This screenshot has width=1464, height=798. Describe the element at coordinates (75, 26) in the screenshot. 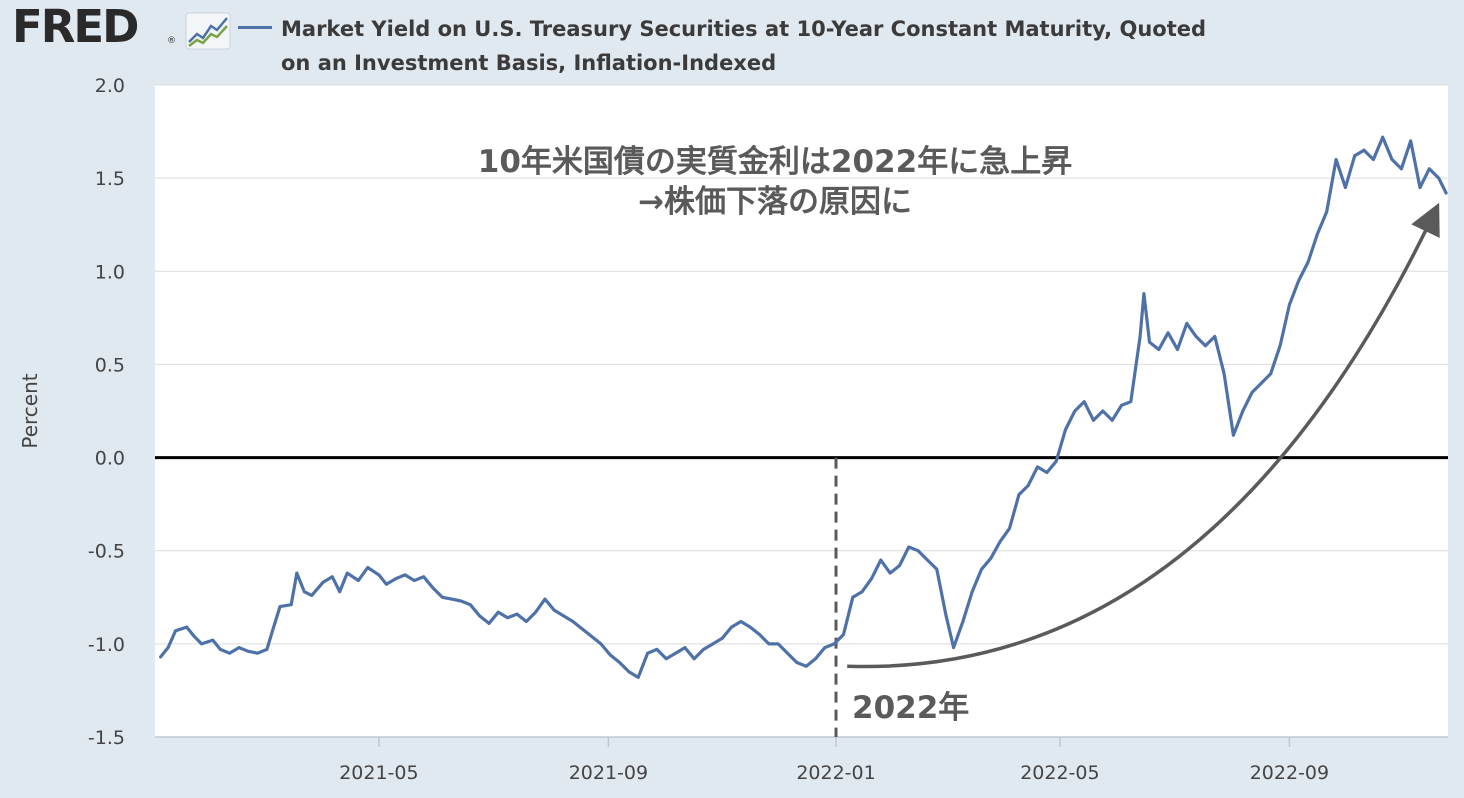

I see `logo-text: FRED` at that location.